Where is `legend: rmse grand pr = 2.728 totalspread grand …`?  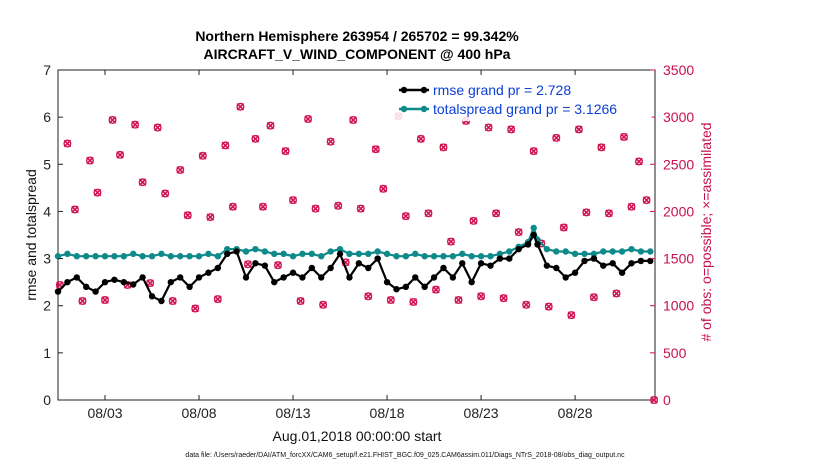
legend: rmse grand pr = 2.728 totalspread grand … is located at coordinates (523, 100).